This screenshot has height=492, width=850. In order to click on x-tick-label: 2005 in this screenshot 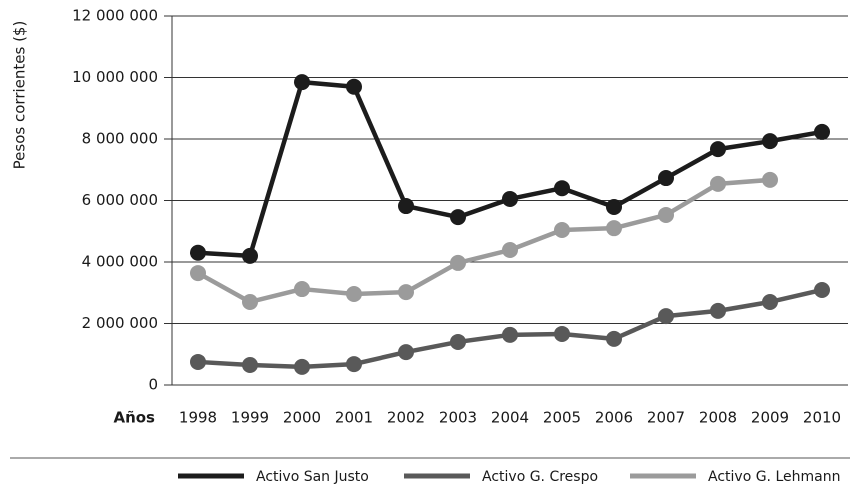, I will do `click(562, 418)`.